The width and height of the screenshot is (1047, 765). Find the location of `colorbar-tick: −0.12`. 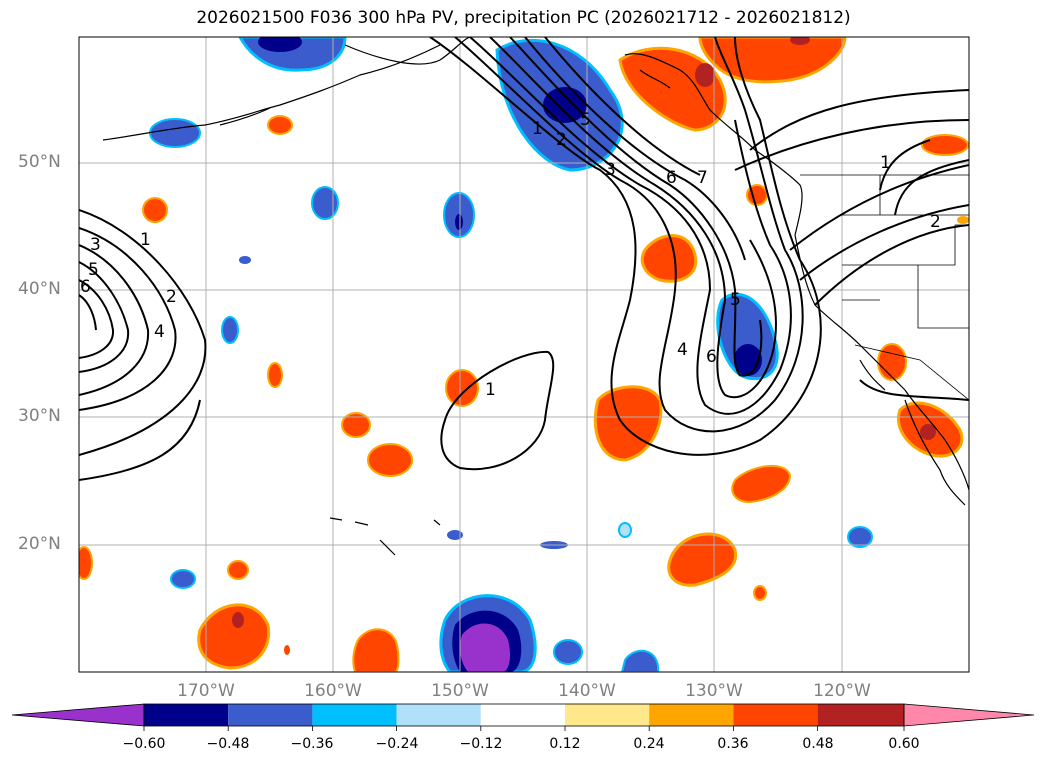

colorbar-tick: −0.12 is located at coordinates (481, 744).